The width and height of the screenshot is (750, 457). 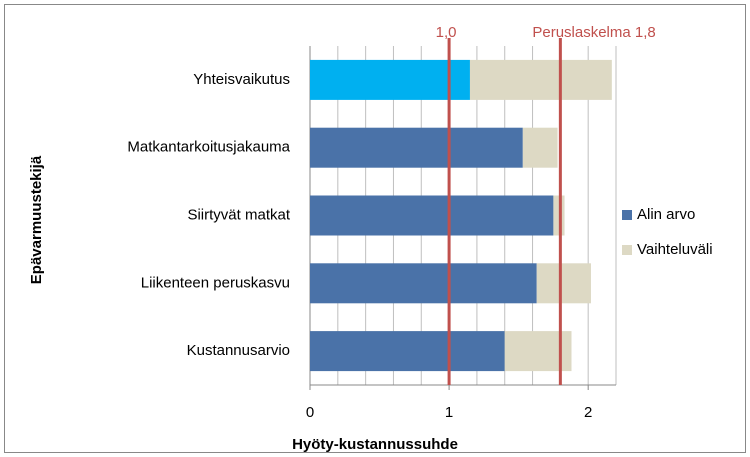 What do you see at coordinates (208, 147) in the screenshot?
I see `y-tick-label: Matkantarkoitusjakauma` at bounding box center [208, 147].